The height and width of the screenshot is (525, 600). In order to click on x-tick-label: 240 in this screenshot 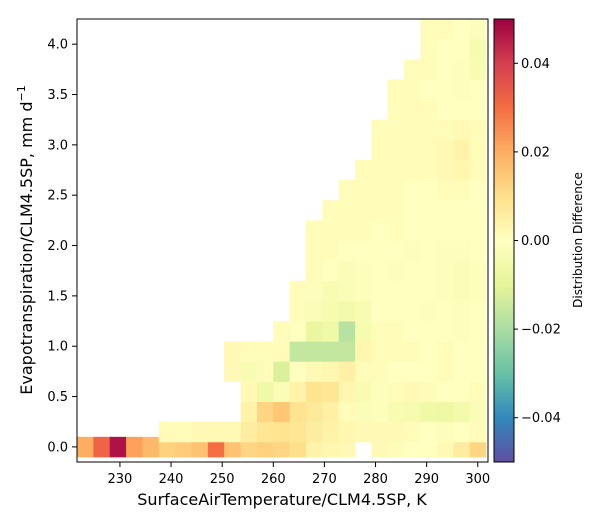, I will do `click(171, 479)`.